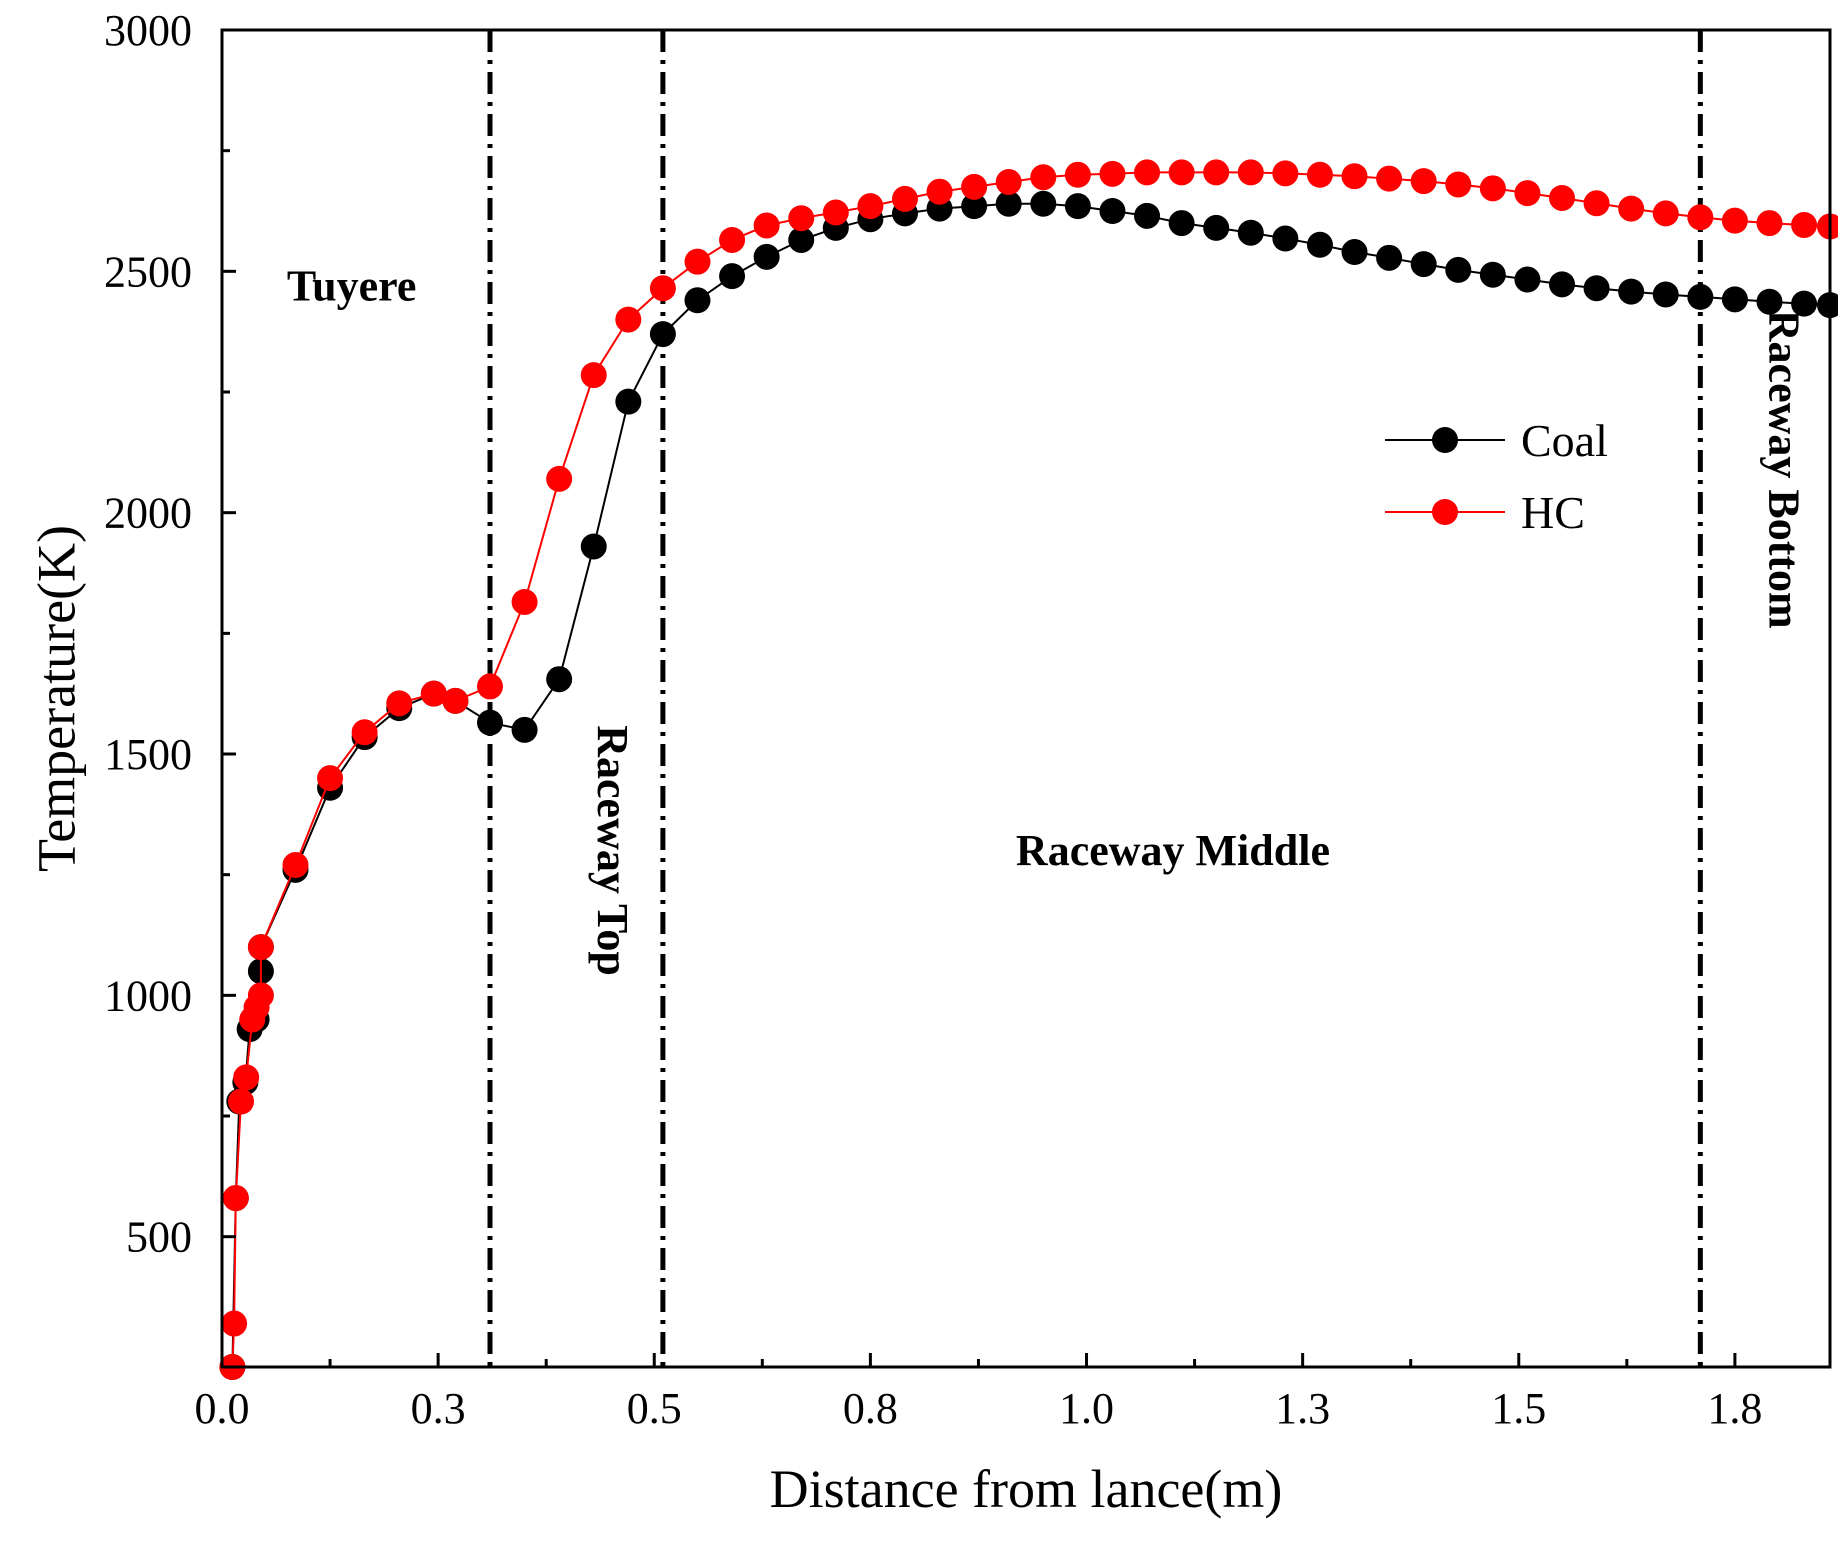 The height and width of the screenshot is (1550, 1838). I want to click on x-tick-label: 0.0, so click(222, 1408).